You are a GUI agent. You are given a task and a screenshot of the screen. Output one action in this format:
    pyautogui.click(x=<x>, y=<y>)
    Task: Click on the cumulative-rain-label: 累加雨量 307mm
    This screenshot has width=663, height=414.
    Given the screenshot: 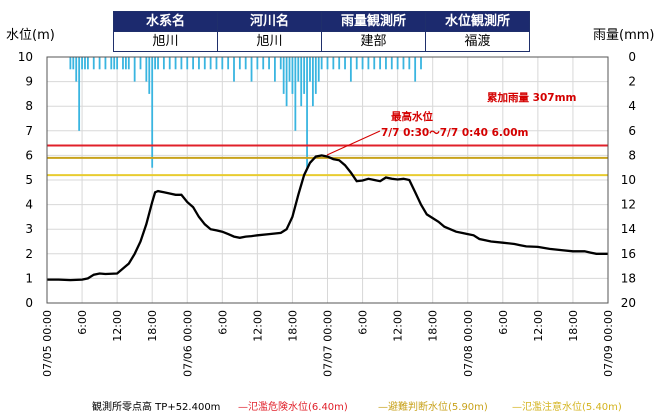 What is the action you would take?
    pyautogui.click(x=532, y=97)
    